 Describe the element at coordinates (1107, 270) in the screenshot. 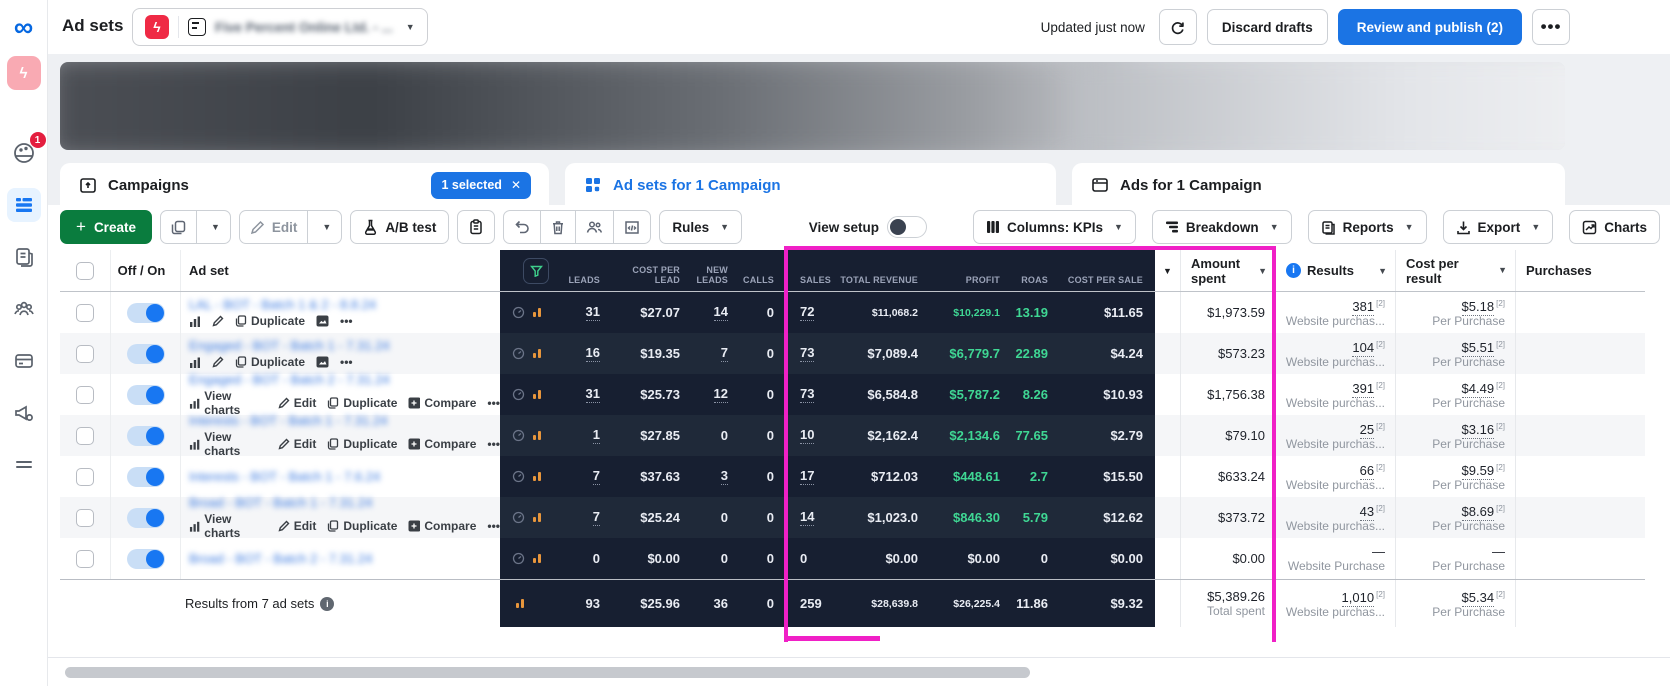

I see `col-header-cost-per-sale: COST PER SALE` at that location.